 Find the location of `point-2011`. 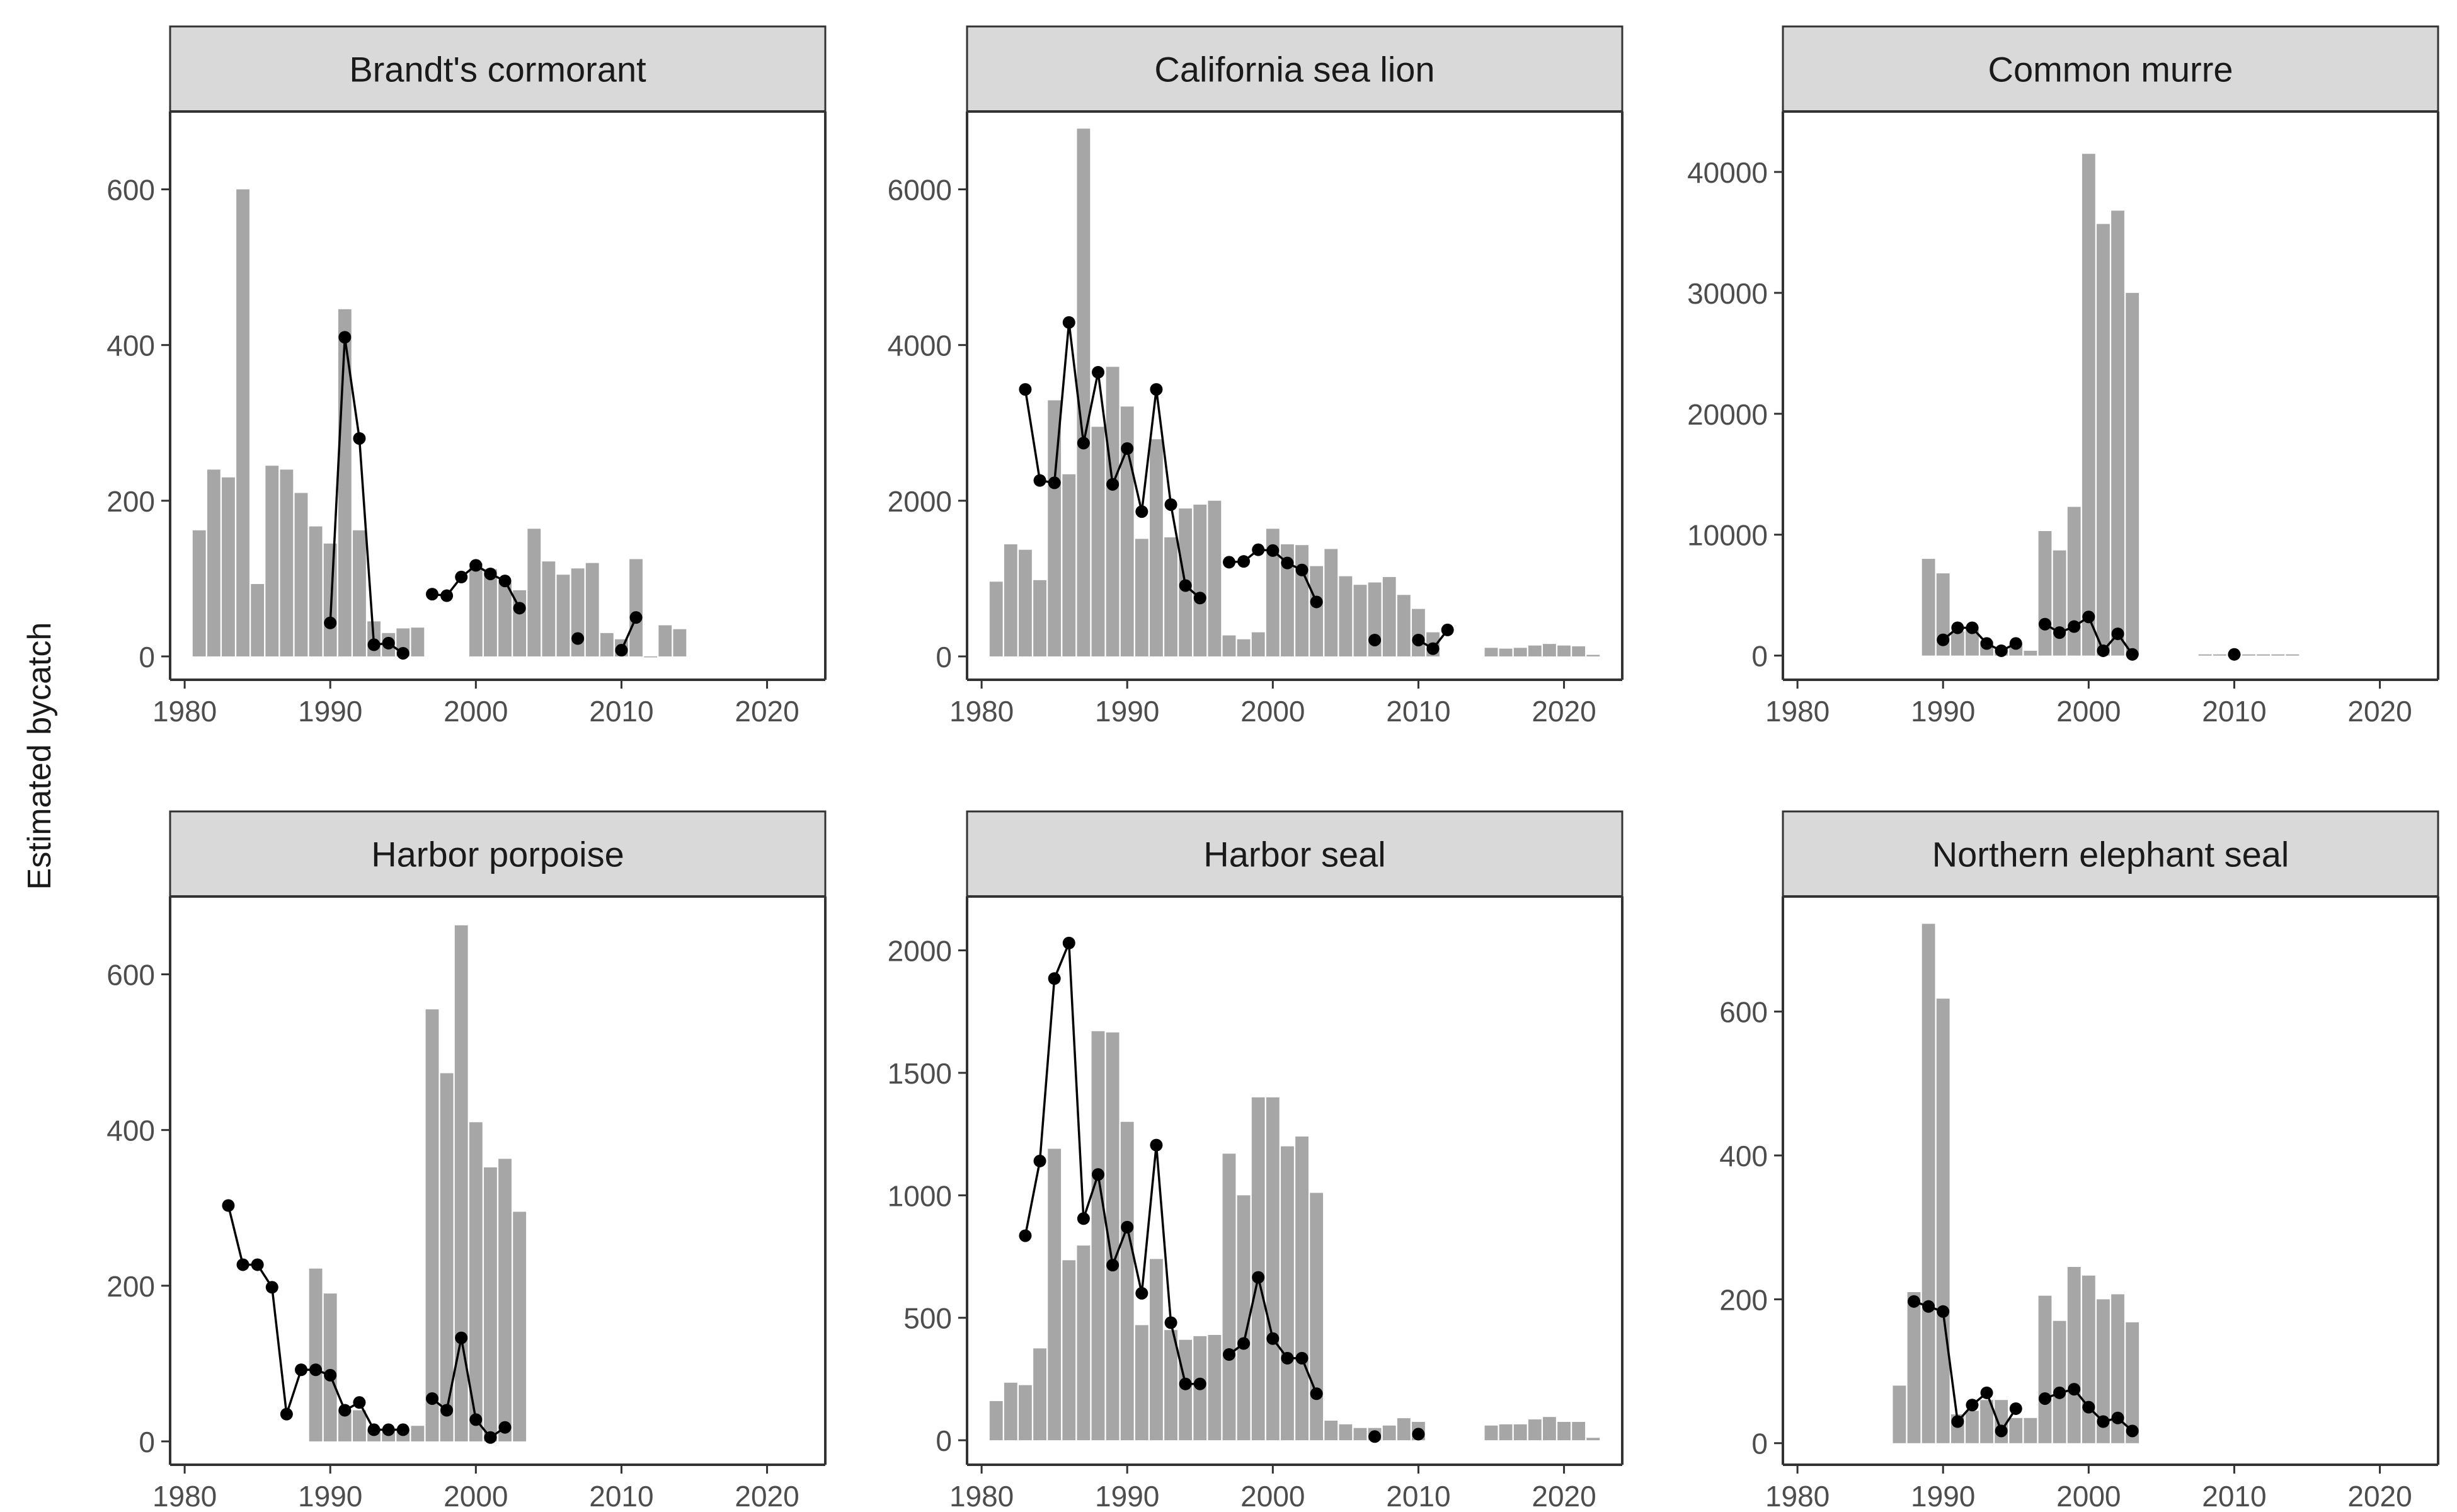

point-2011 is located at coordinates (1433, 648).